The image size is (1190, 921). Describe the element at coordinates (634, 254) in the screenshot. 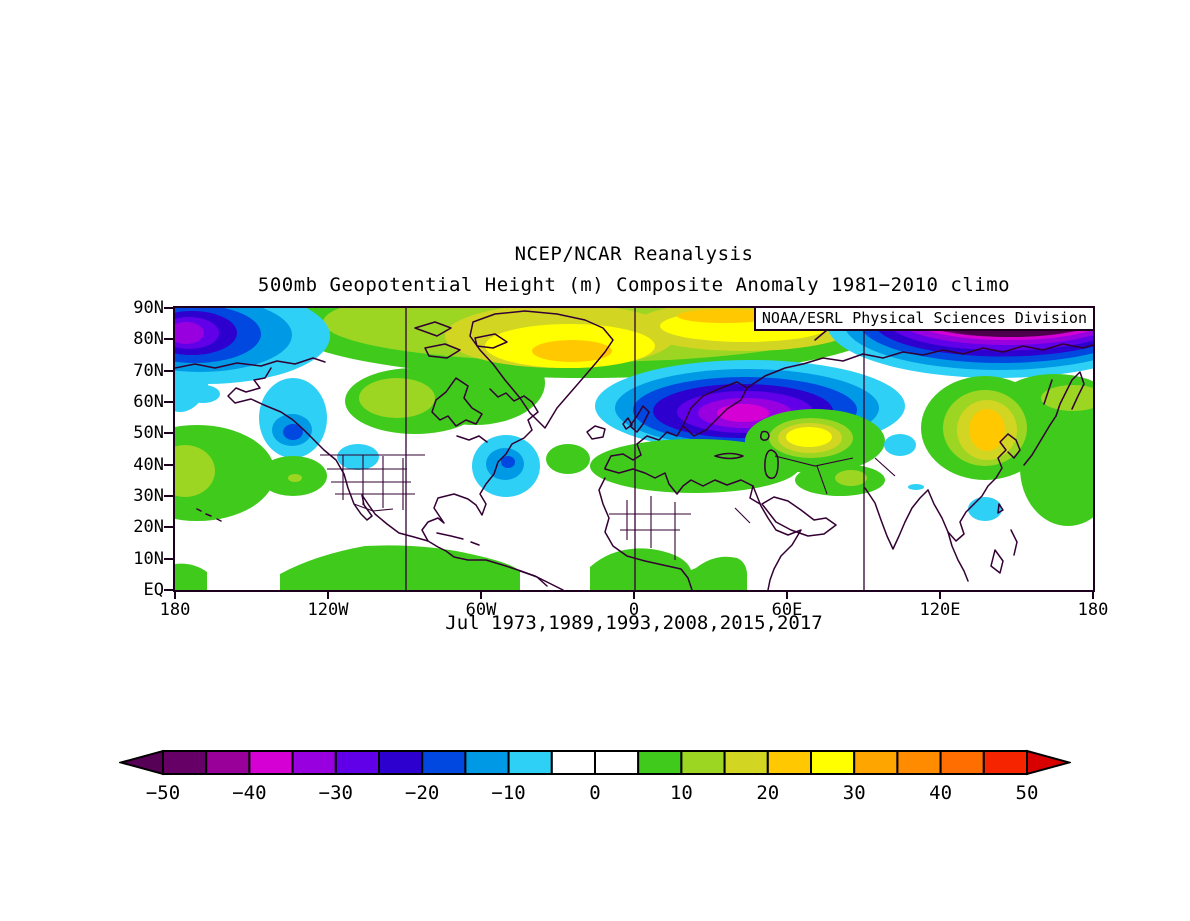

I see `figure-title: NCEP/NCAR Reanalysis` at that location.